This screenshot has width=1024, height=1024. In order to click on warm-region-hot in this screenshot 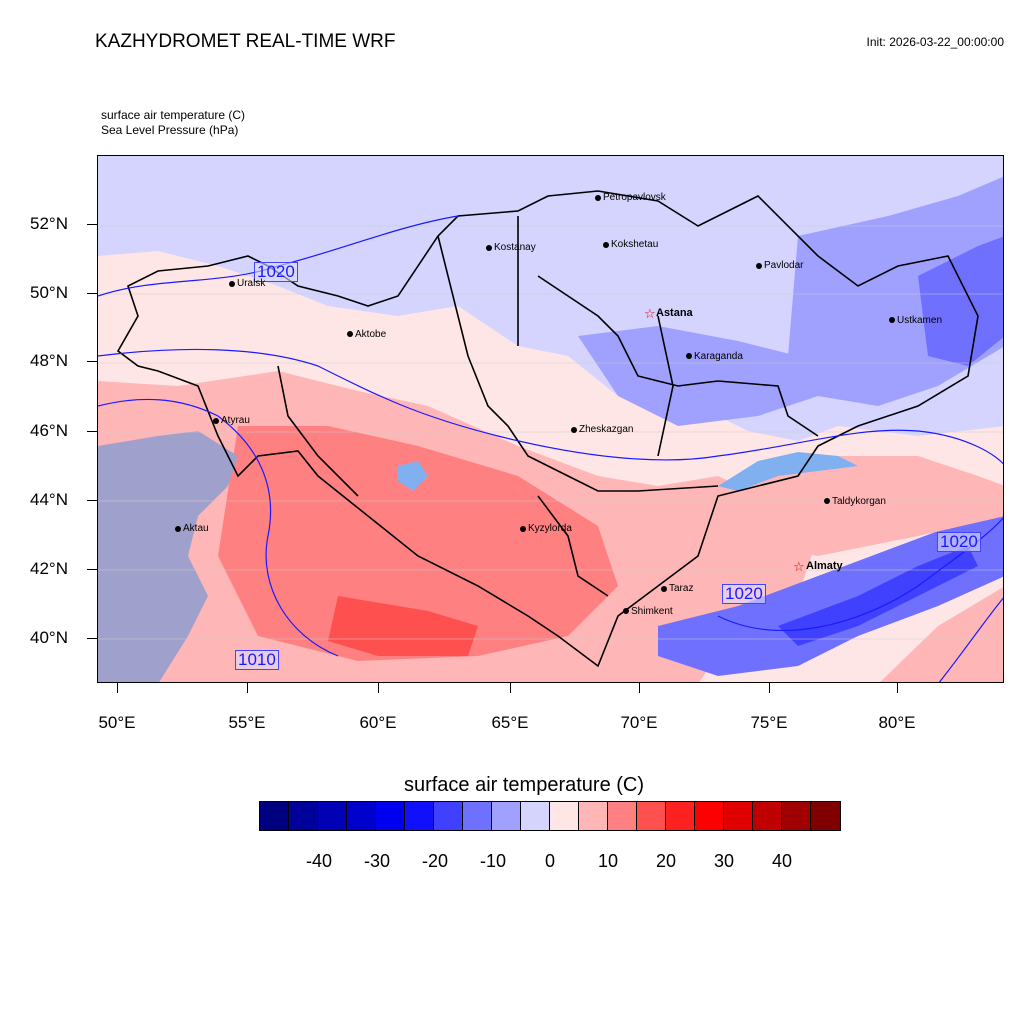, I will do `click(403, 626)`.